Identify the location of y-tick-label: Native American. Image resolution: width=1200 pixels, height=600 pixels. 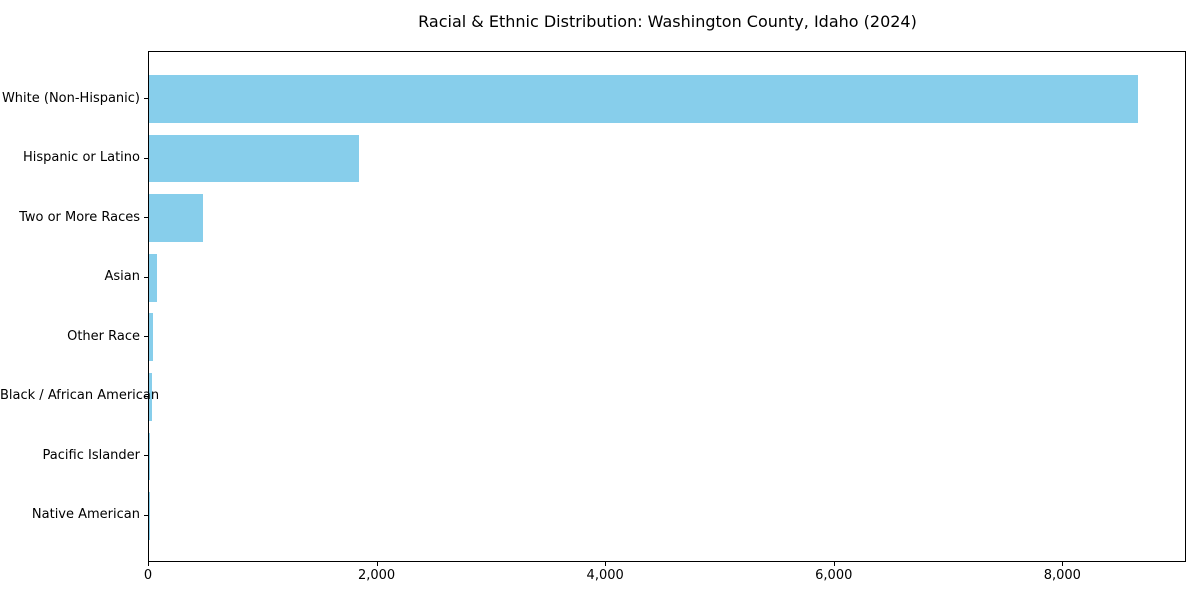
(85, 515).